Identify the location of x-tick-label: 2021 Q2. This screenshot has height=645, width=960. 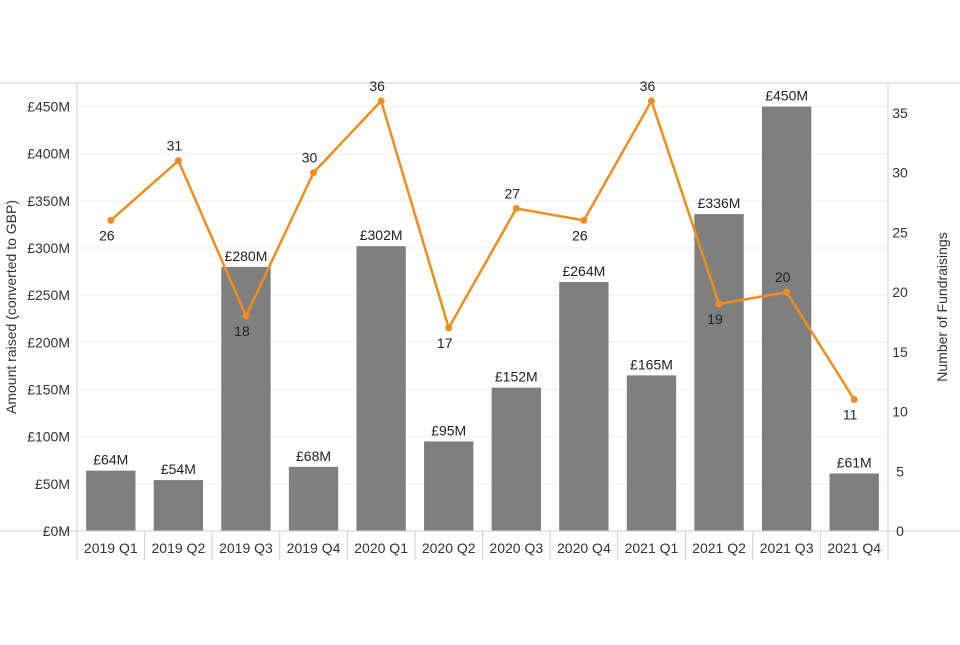
(719, 548).